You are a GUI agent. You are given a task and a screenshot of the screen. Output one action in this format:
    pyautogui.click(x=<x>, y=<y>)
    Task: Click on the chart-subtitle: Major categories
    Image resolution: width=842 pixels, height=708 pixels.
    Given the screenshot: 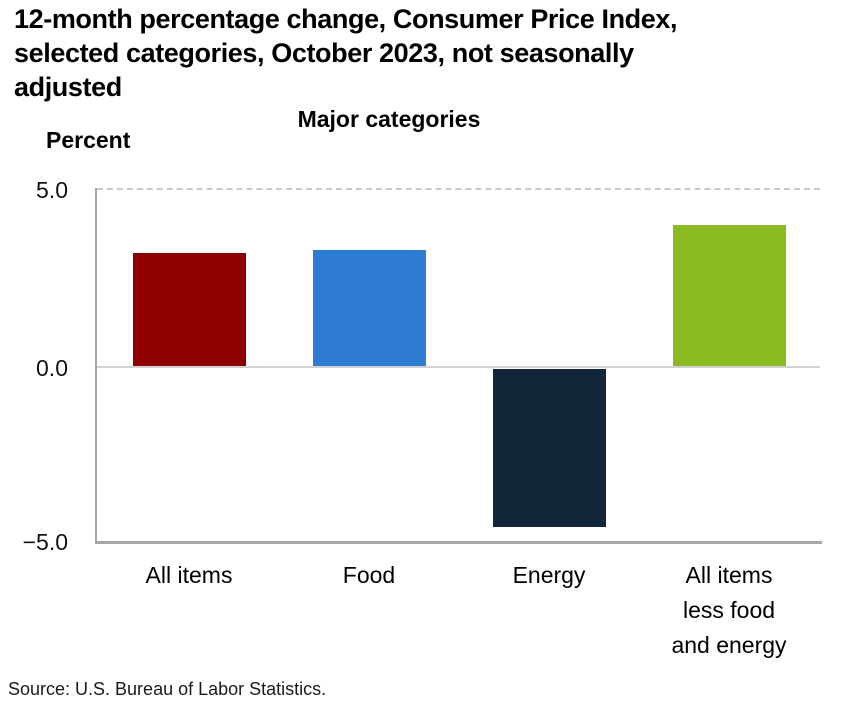 What is the action you would take?
    pyautogui.click(x=389, y=119)
    